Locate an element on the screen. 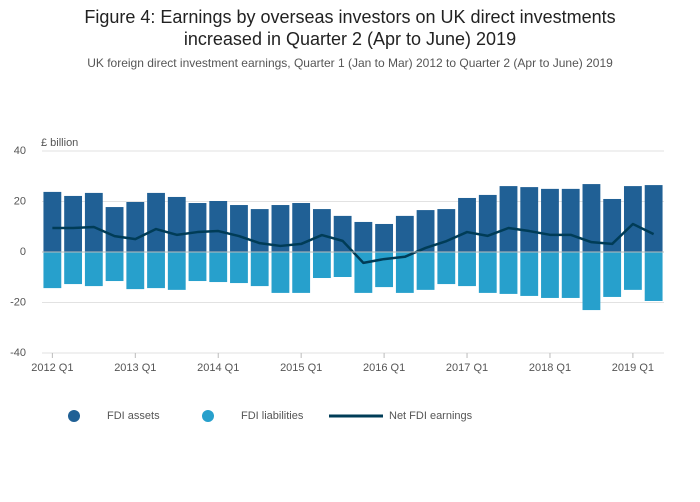  x-tick-label: 2017 Q1 is located at coordinates (467, 368).